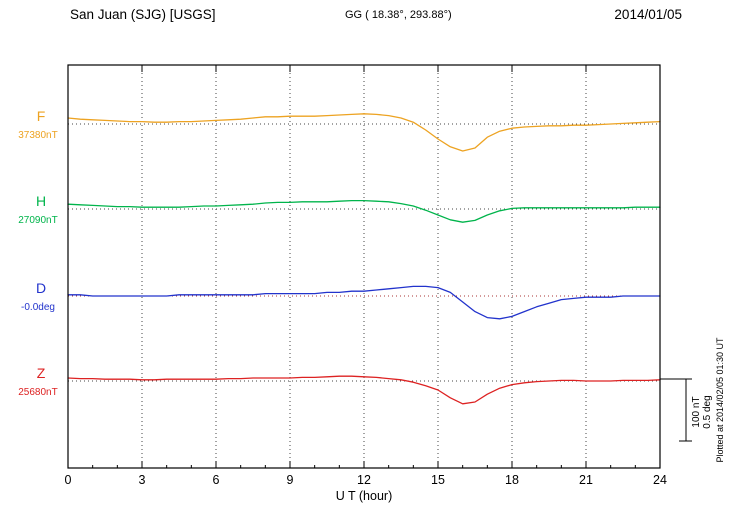  Describe the element at coordinates (143, 14) in the screenshot. I see `station-title: San Juan (SJG) [USGS]` at that location.